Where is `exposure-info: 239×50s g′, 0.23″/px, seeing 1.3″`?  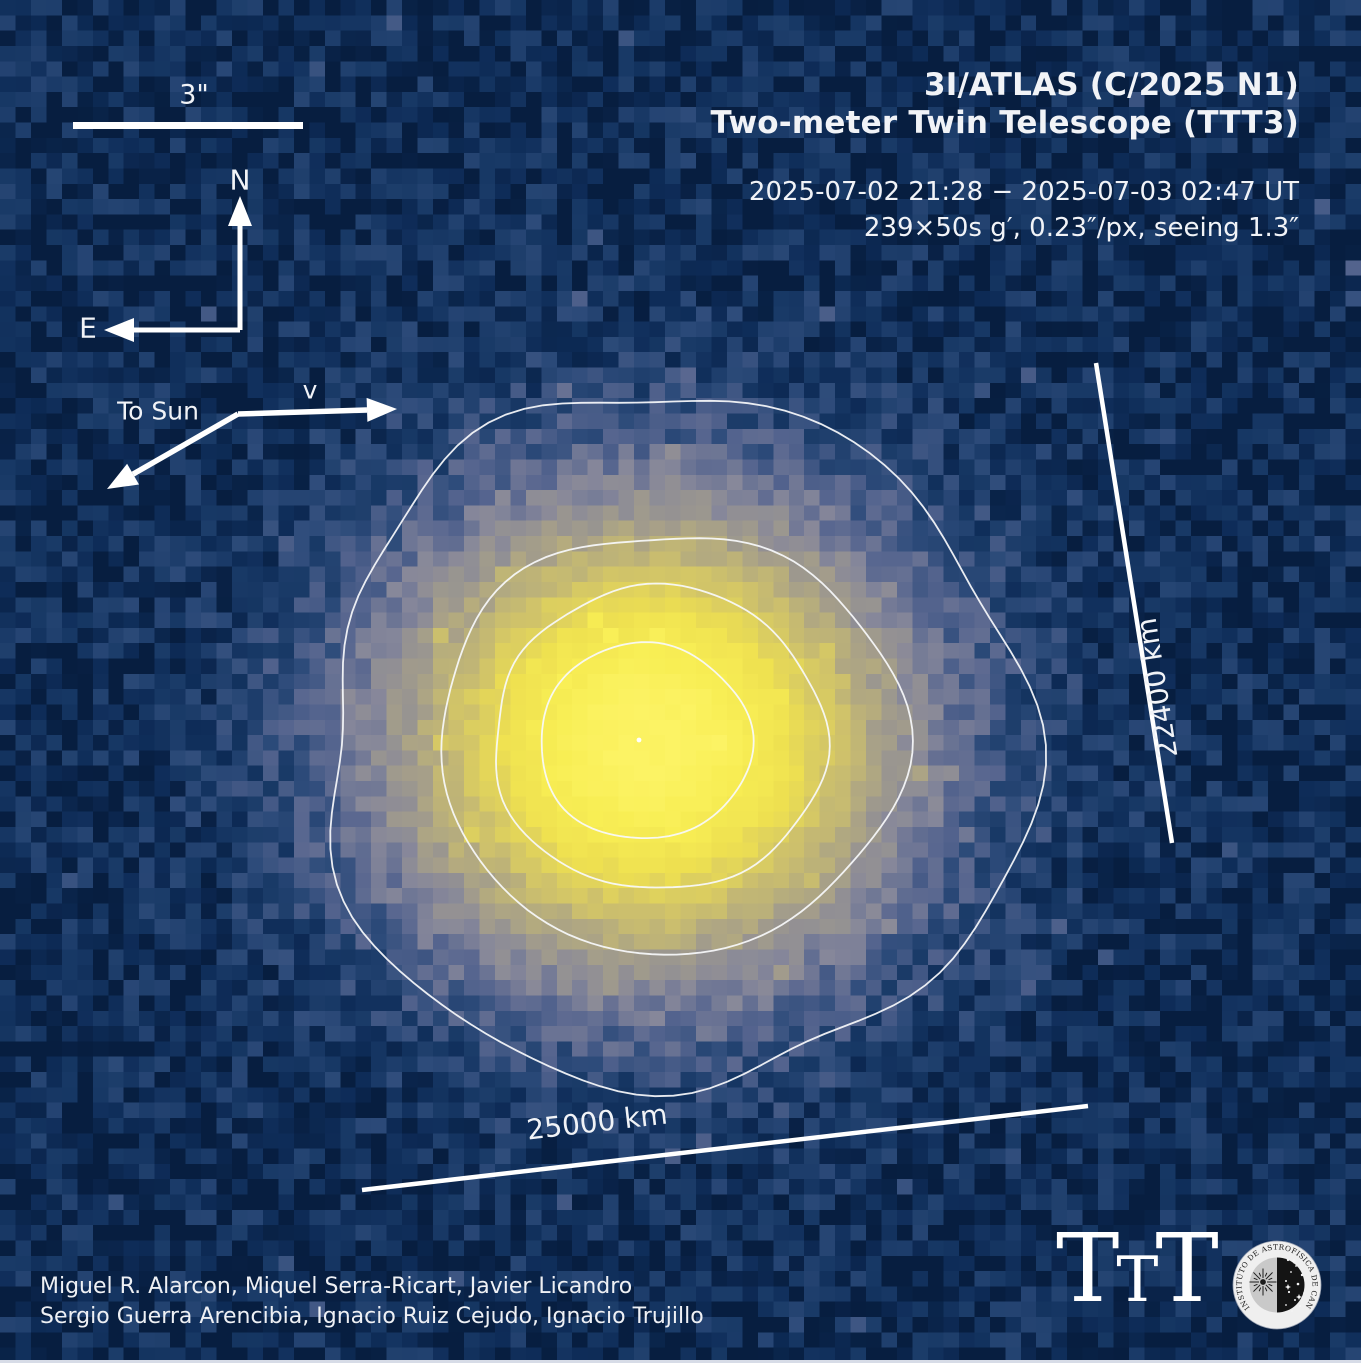
exposure-info: 239×50s g′, 0.23″/px, seeing 1.3″ is located at coordinates (1081, 228).